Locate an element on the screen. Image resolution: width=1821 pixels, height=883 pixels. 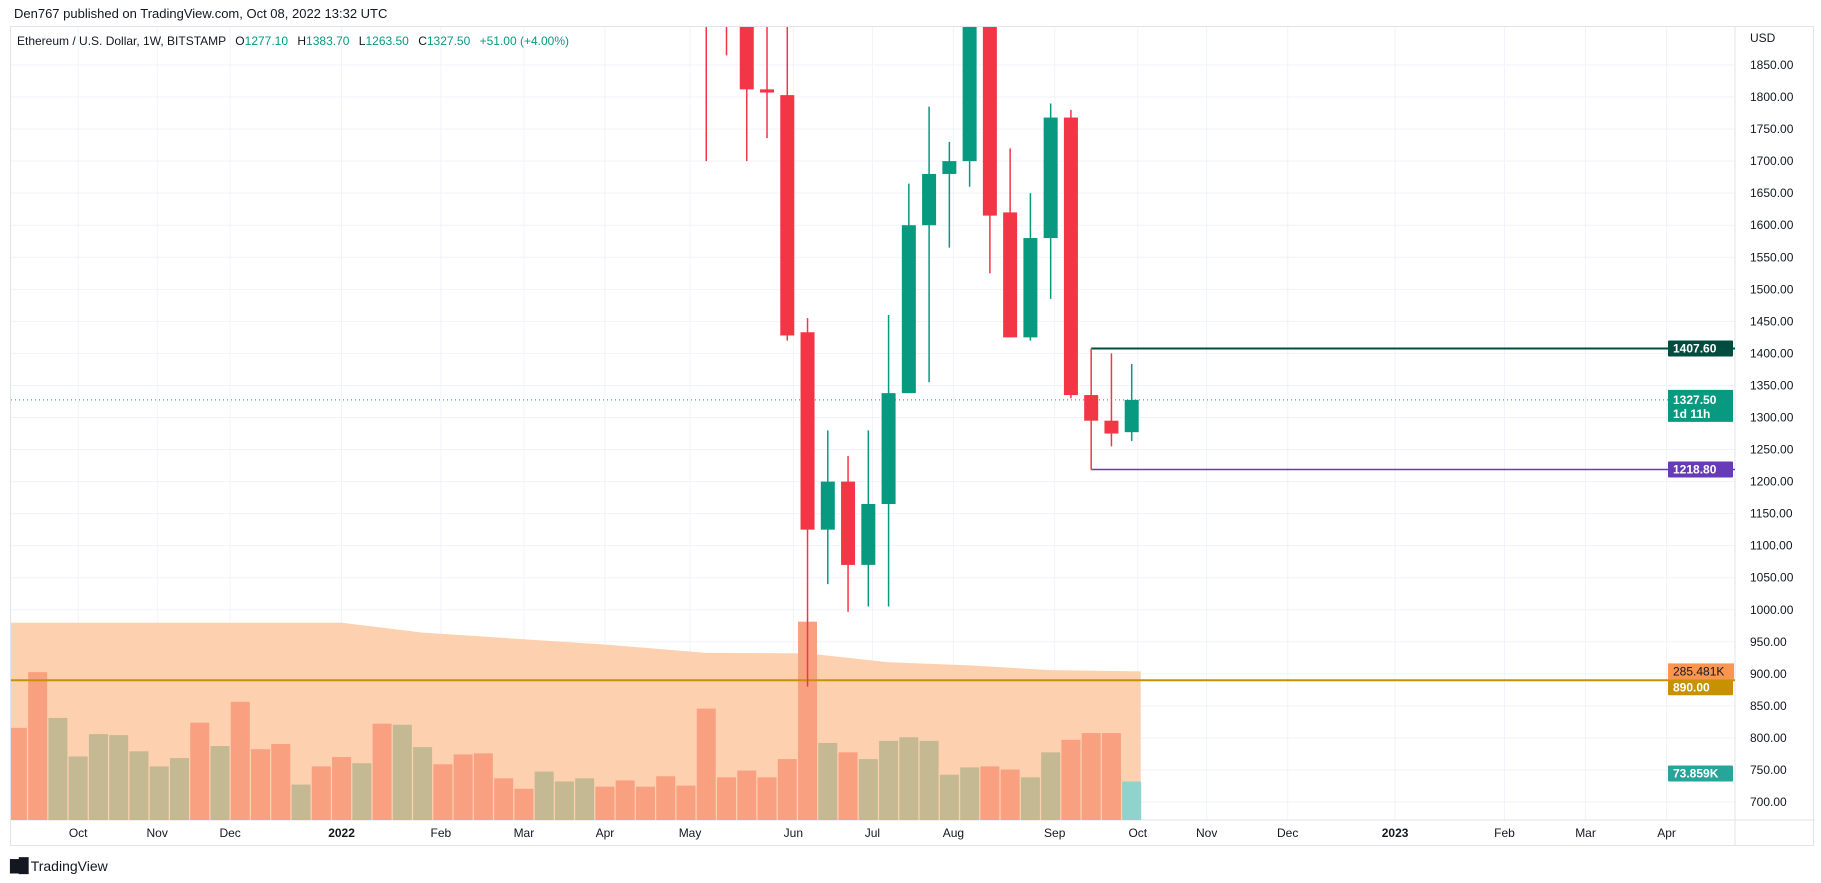
y-tick-label: 750.00 is located at coordinates (1768, 770).